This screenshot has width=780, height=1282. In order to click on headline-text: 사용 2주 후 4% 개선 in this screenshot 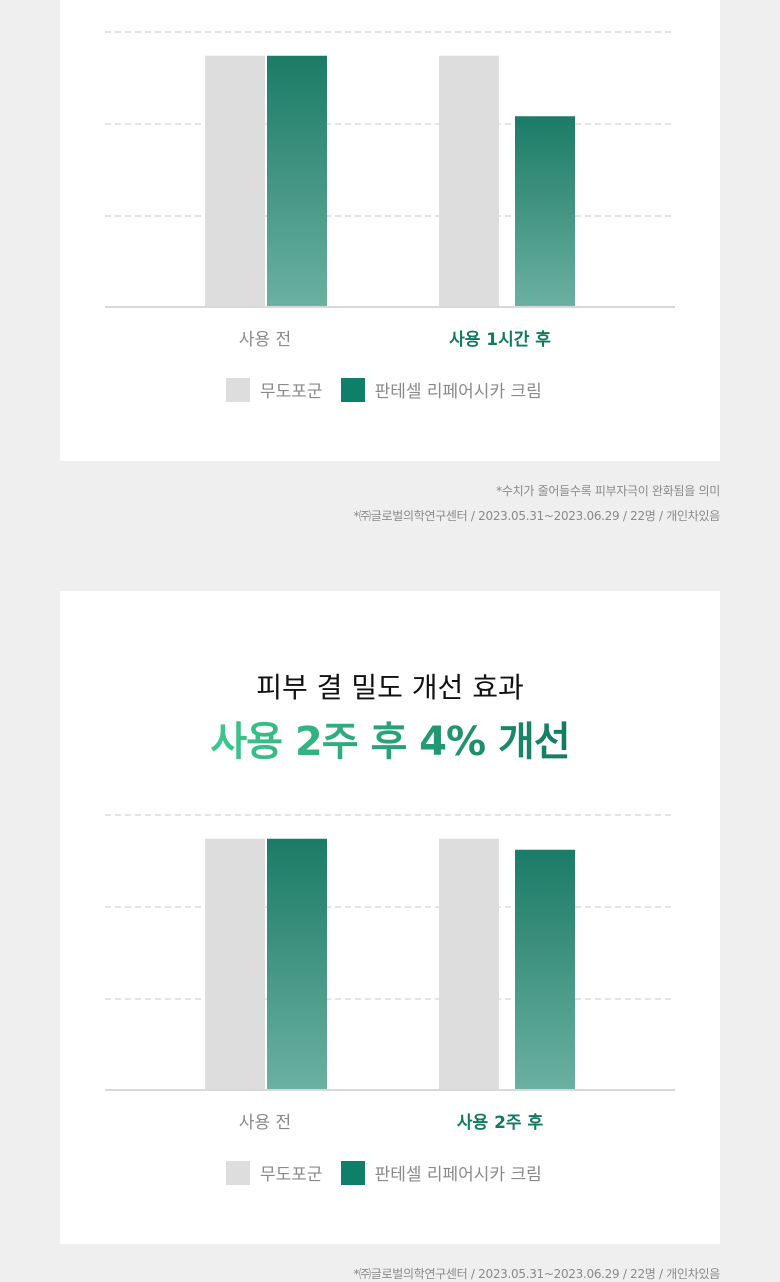, I will do `click(390, 742)`.